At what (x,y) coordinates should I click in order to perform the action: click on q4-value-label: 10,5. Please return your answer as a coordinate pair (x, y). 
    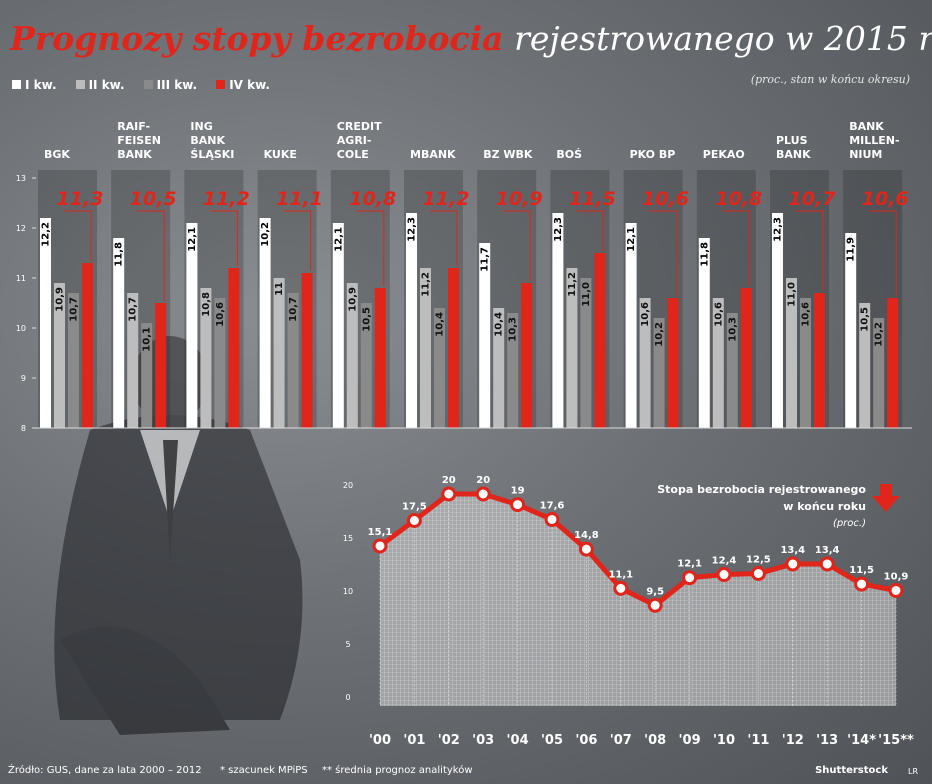
    Looking at the image, I should click on (153, 199).